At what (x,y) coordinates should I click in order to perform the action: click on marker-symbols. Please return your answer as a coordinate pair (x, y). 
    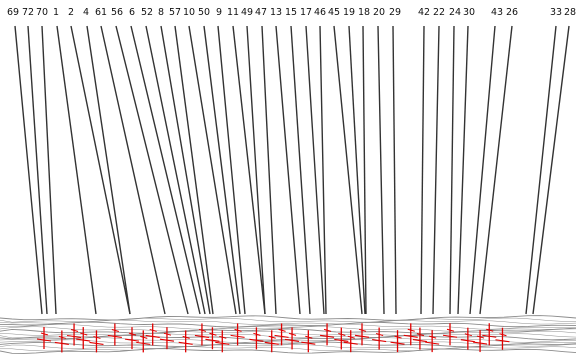
    Looking at the image, I should click on (273, 338).